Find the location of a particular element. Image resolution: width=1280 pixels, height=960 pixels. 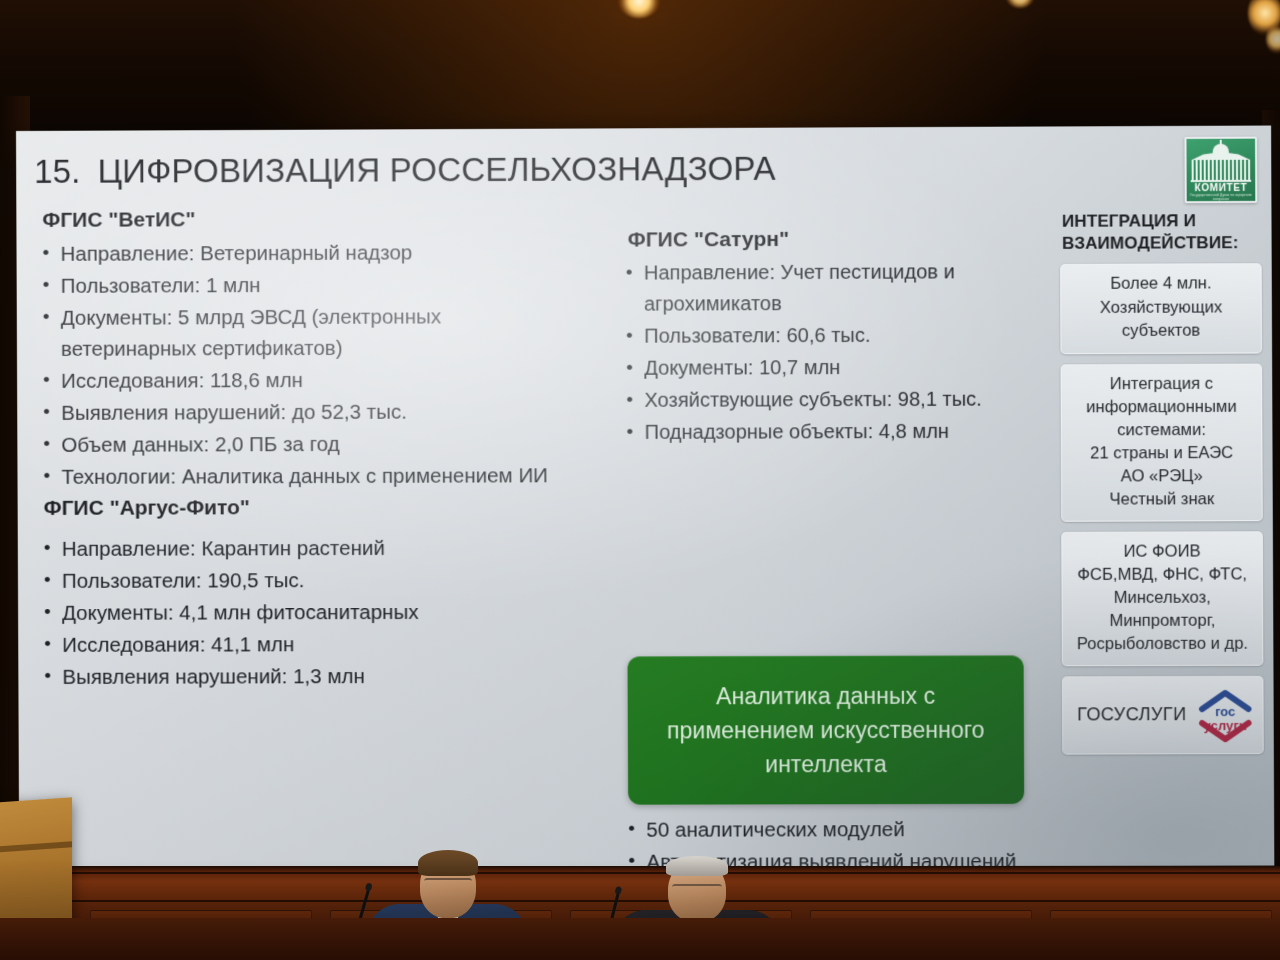

card-gosuslugi: ГОСУСЛУГИ гос услуги is located at coordinates (1162, 715).